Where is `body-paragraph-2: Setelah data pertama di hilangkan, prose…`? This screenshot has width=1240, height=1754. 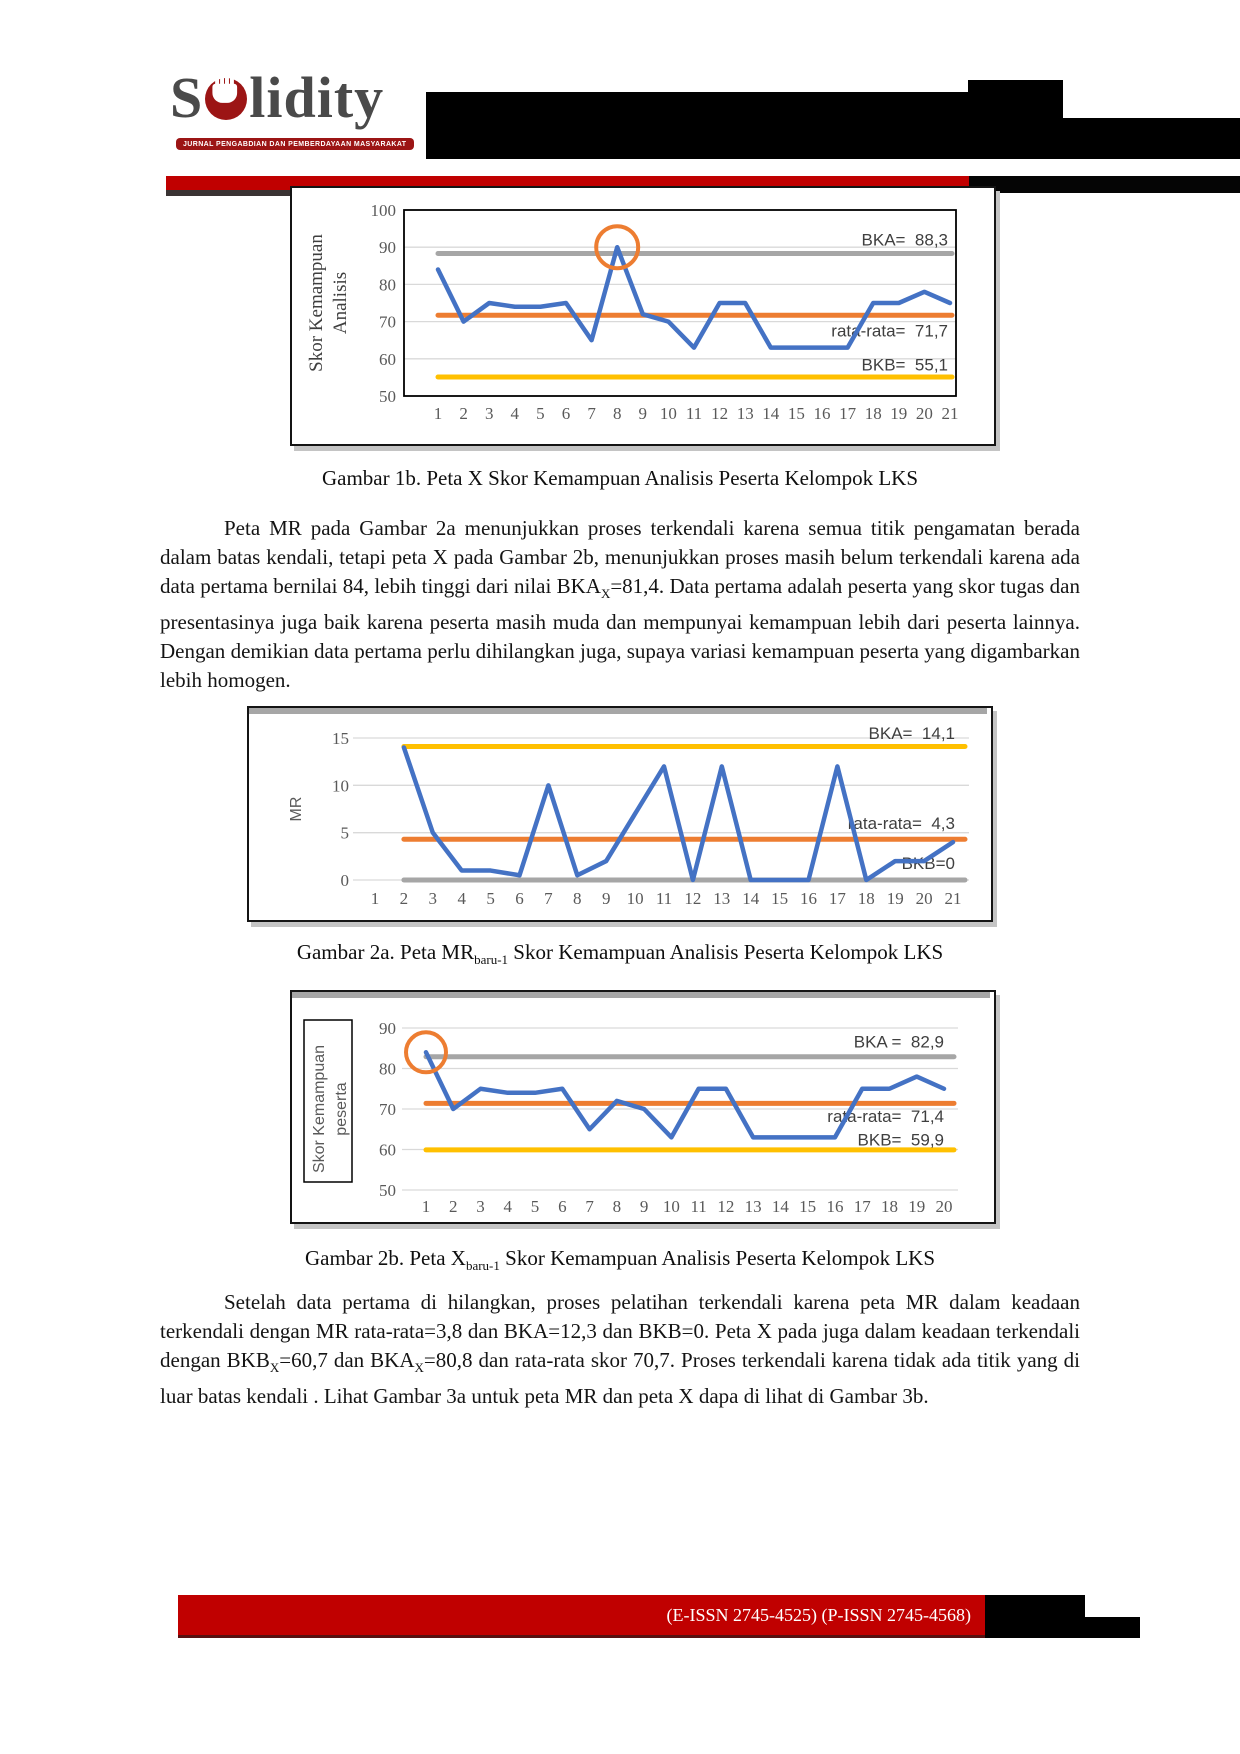
body-paragraph-2: Setelah data pertama di hilangkan, prose… is located at coordinates (620, 1349).